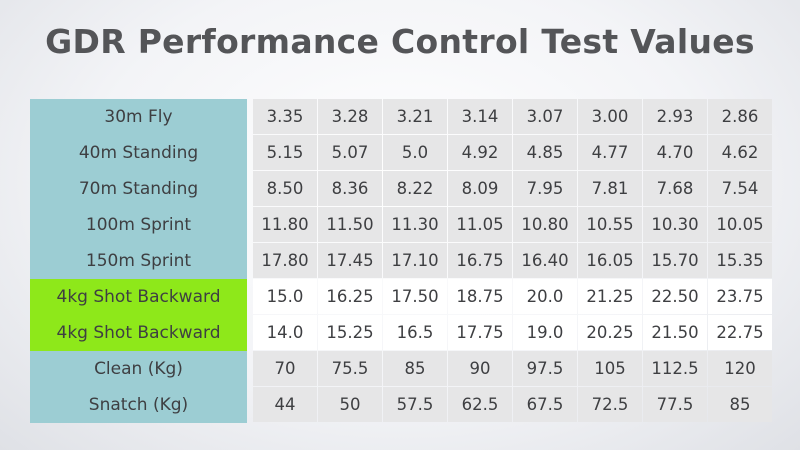 The image size is (800, 450). Describe the element at coordinates (610, 296) in the screenshot. I see `table-cell: 21.25` at that location.